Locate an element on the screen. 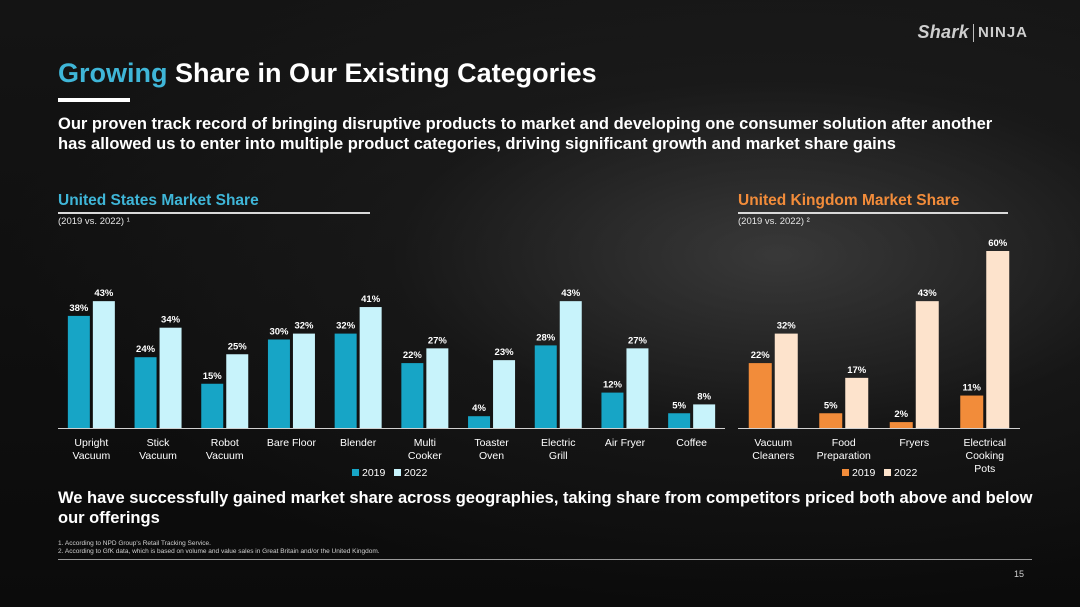  logo-shark-text: Shark is located at coordinates (943, 32).